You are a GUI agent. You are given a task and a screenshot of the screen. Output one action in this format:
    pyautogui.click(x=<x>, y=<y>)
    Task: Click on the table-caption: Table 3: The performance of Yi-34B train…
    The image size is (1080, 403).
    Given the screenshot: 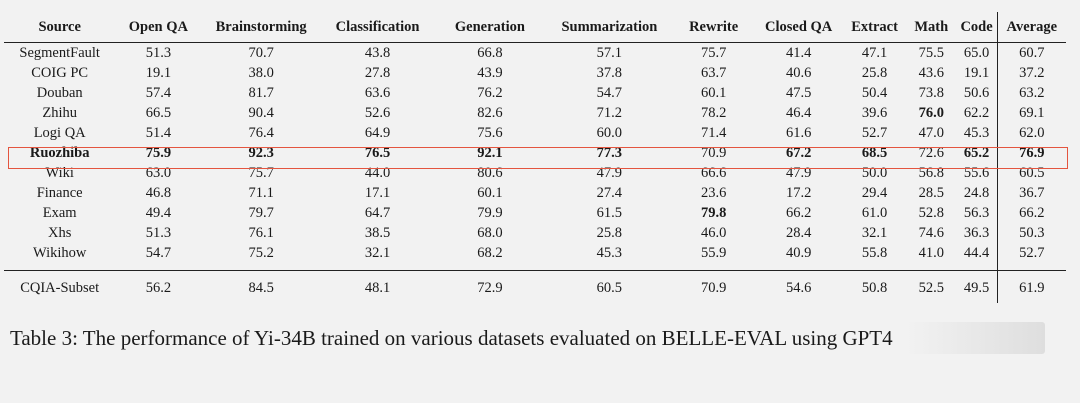 What is the action you would take?
    pyautogui.click(x=451, y=338)
    